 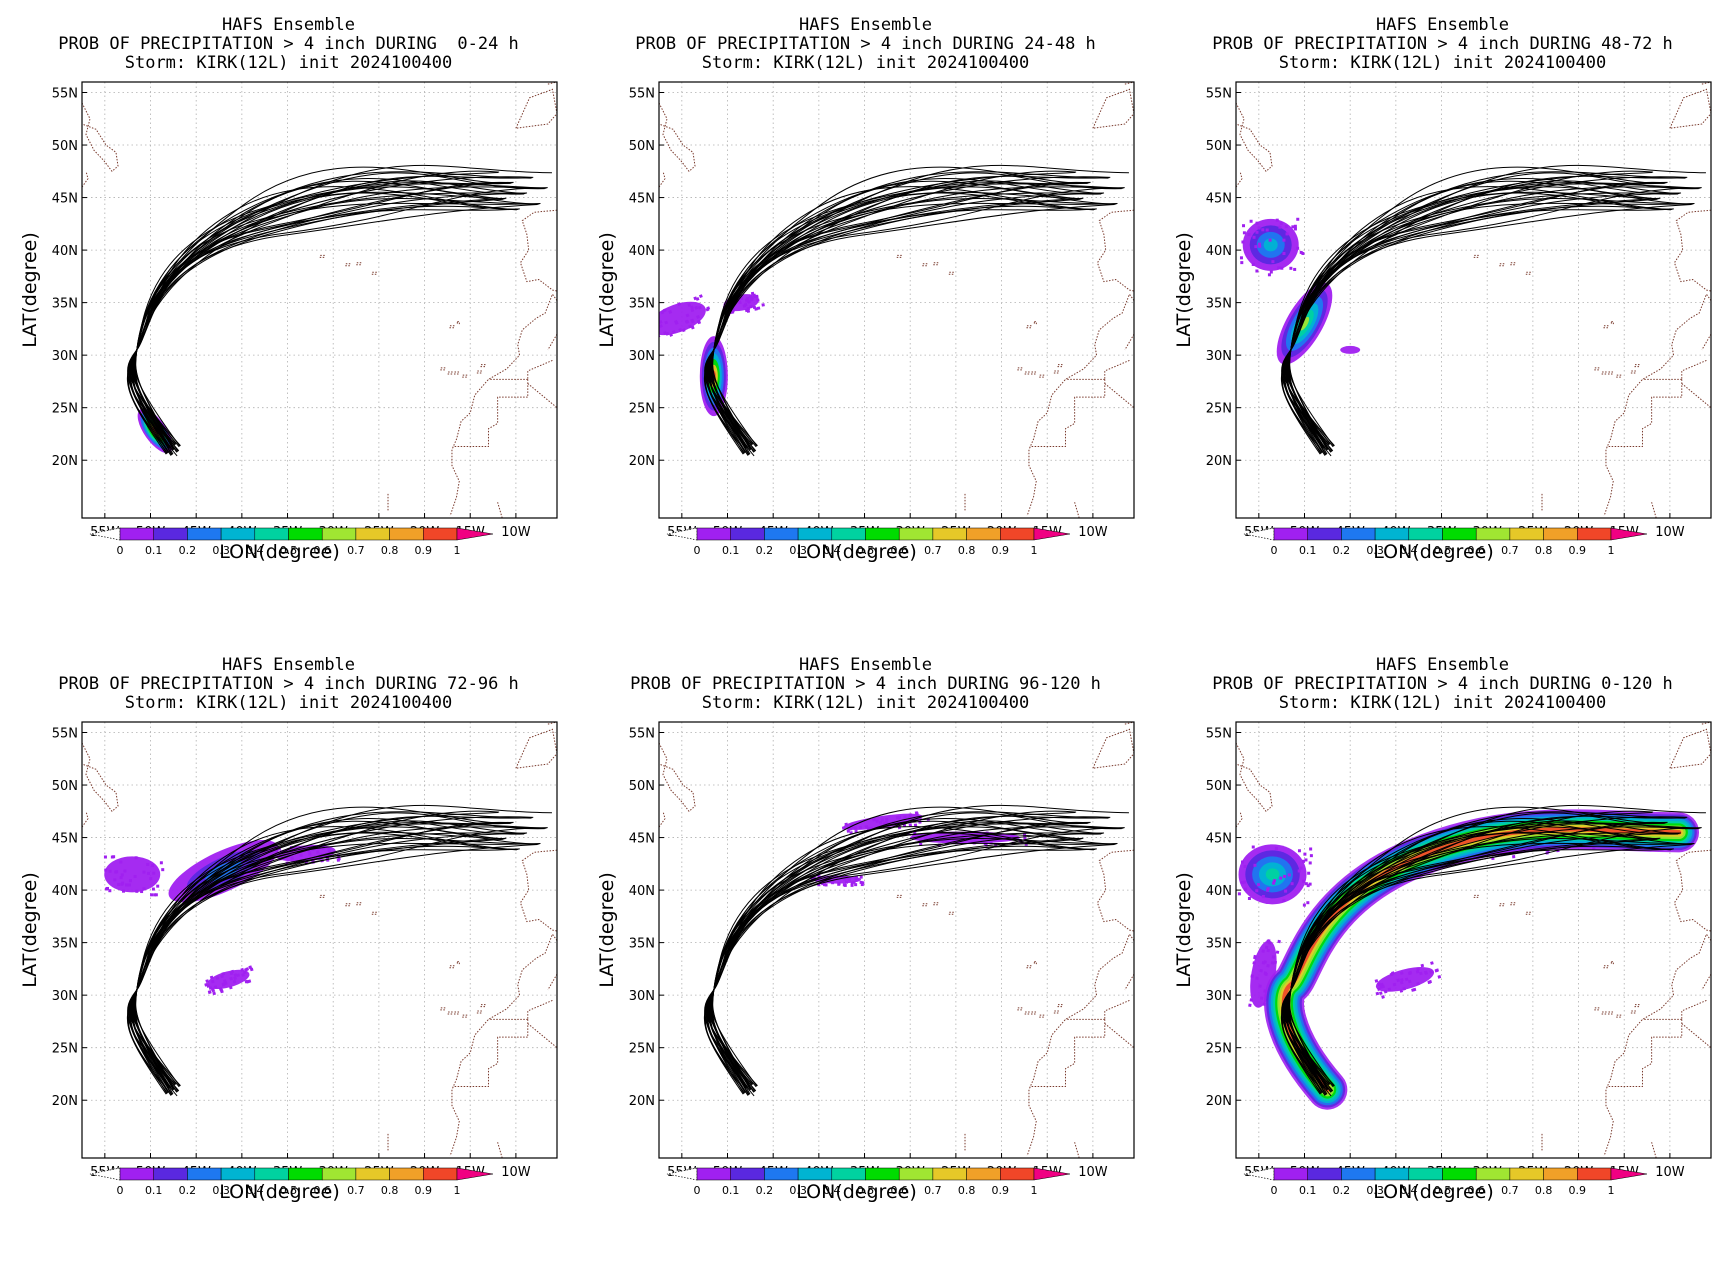 I want to click on colorbar-tick-label: 0.5, so click(x=866, y=550).